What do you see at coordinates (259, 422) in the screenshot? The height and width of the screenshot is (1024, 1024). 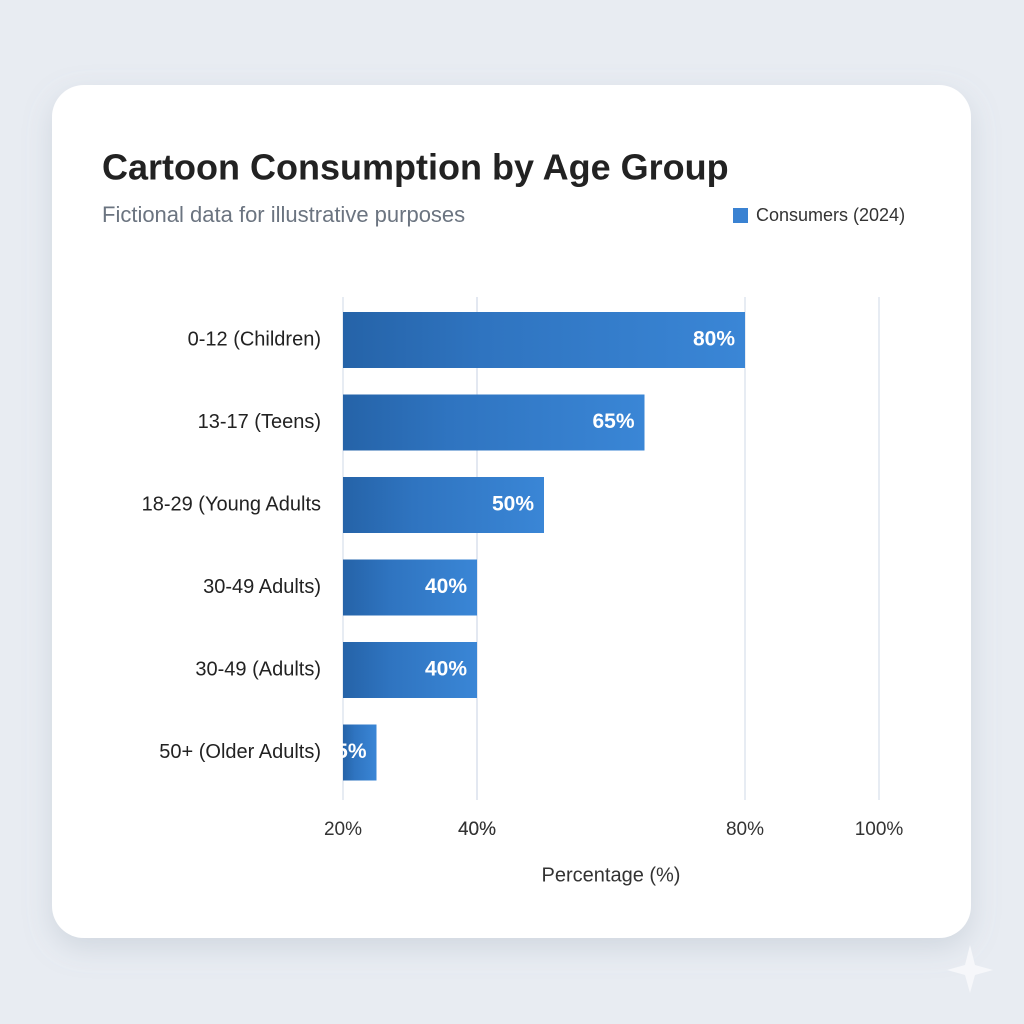 I see `y-tick-label: 13-17 (Teens)` at bounding box center [259, 422].